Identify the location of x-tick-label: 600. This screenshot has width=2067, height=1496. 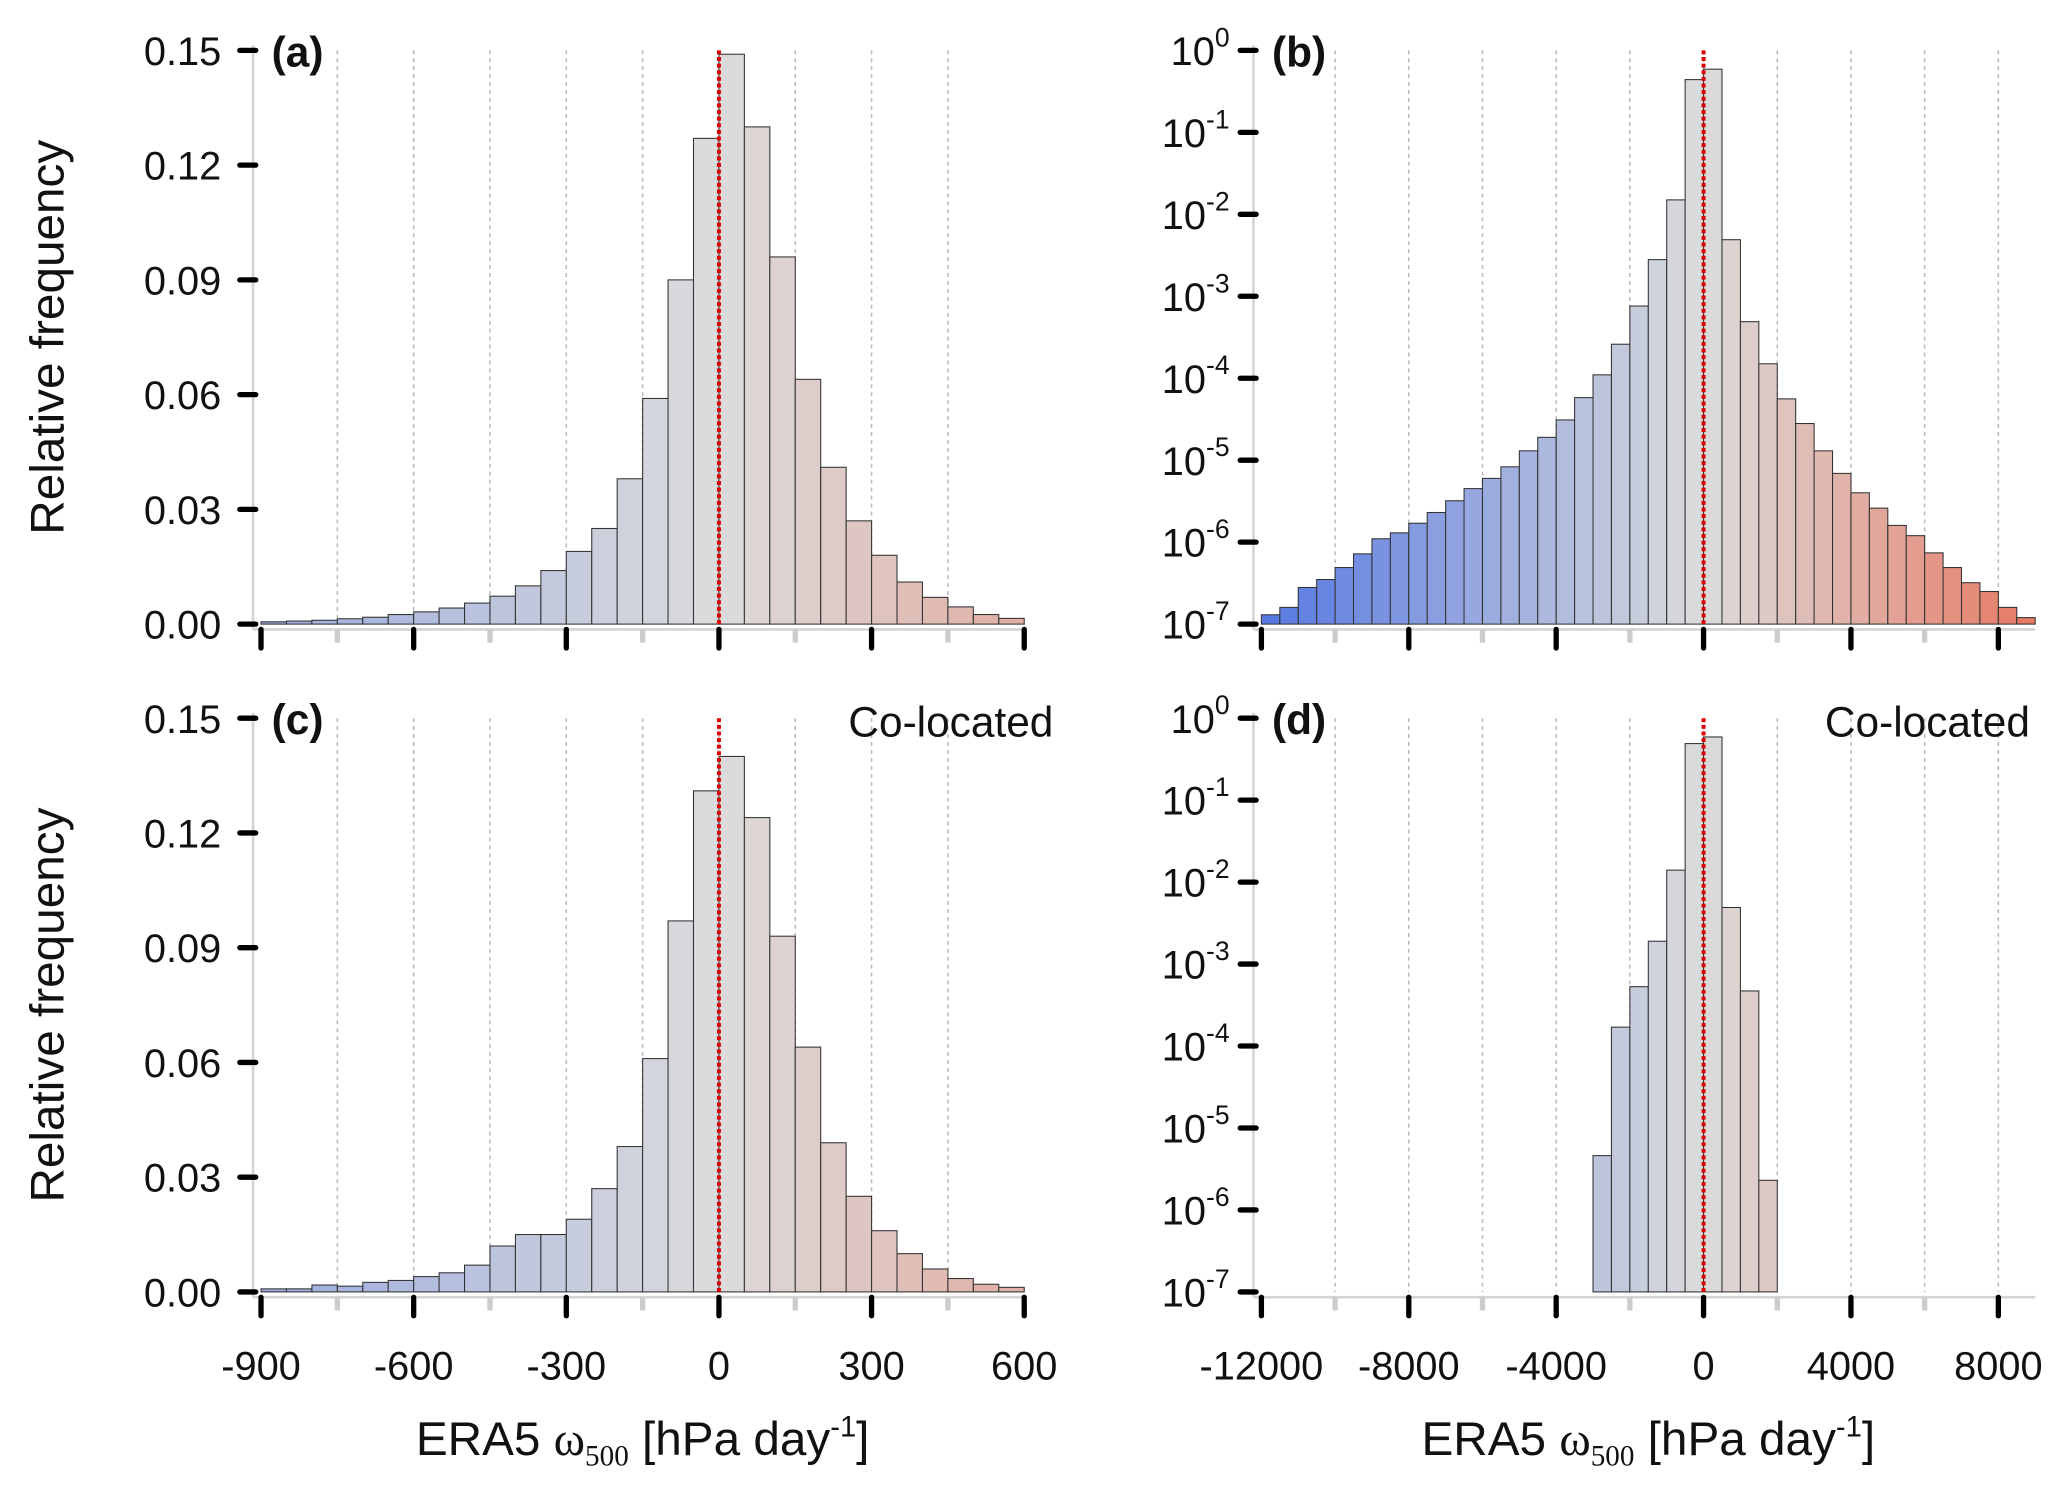
(1024, 1366).